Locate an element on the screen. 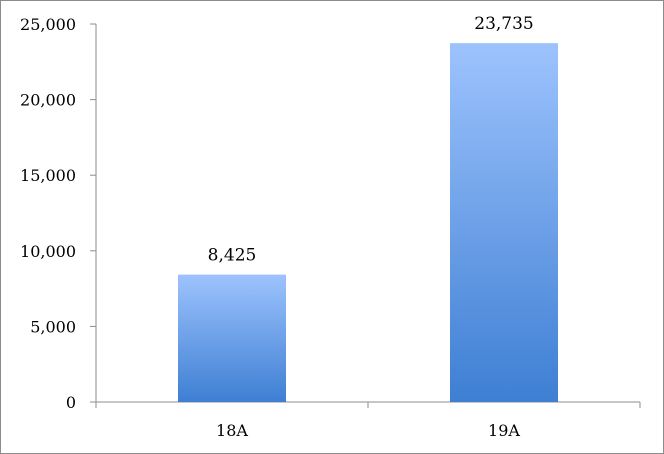 This screenshot has height=454, width=664. y-tick-label: 15,000 is located at coordinates (48, 175).